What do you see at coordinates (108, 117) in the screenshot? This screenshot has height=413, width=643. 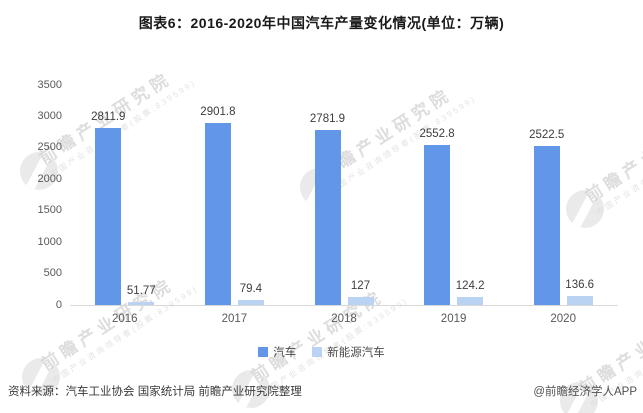 I see `value-label-auto: 2811.9` at bounding box center [108, 117].